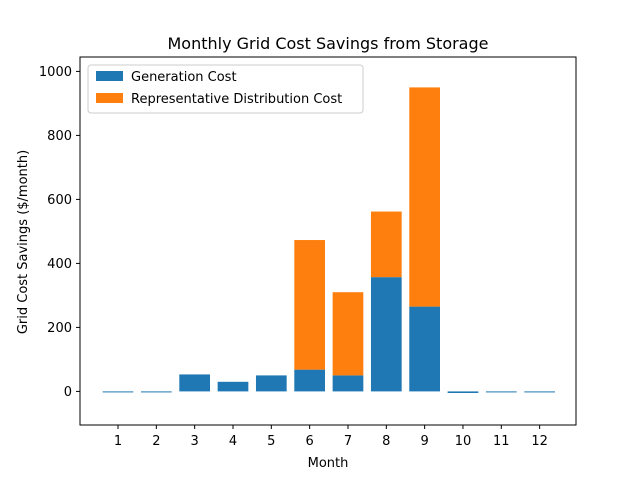  I want to click on y-axis-title: Grid Cost Savings ($/month), so click(23, 242).